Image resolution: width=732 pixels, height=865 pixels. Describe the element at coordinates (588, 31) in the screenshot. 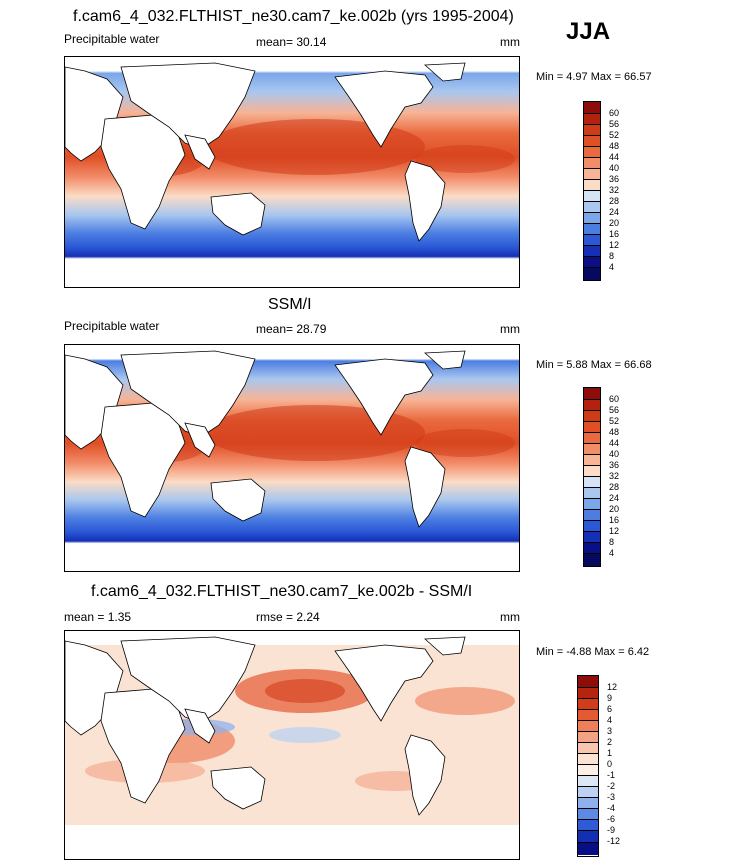

I see `season-label: JJA` at that location.